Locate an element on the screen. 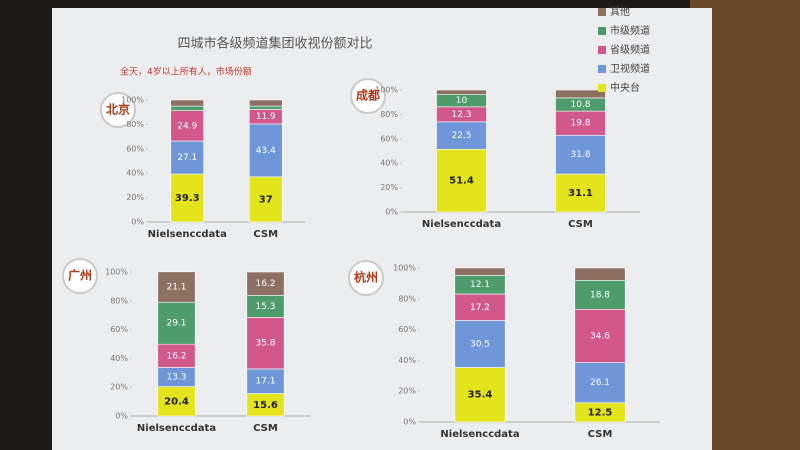  value-label: 34.6 is located at coordinates (600, 336).